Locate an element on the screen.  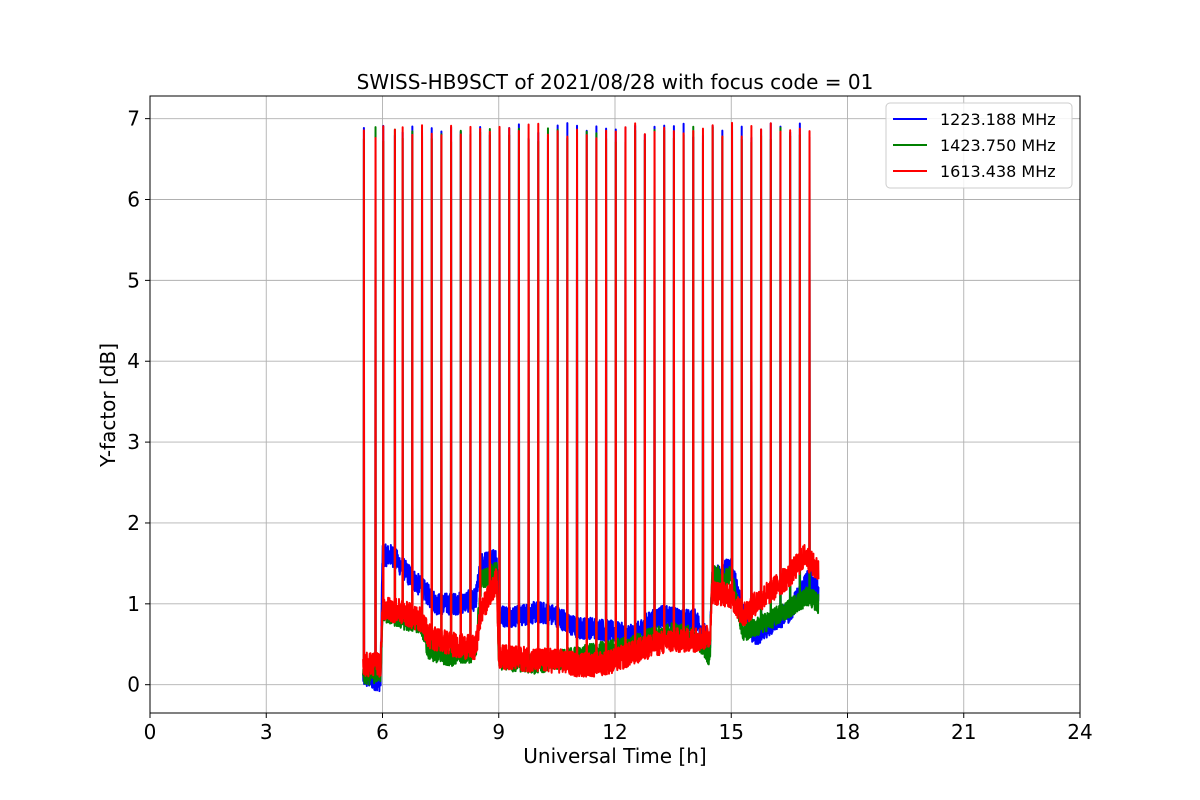
y-tick-label: 7 is located at coordinates (133, 119).